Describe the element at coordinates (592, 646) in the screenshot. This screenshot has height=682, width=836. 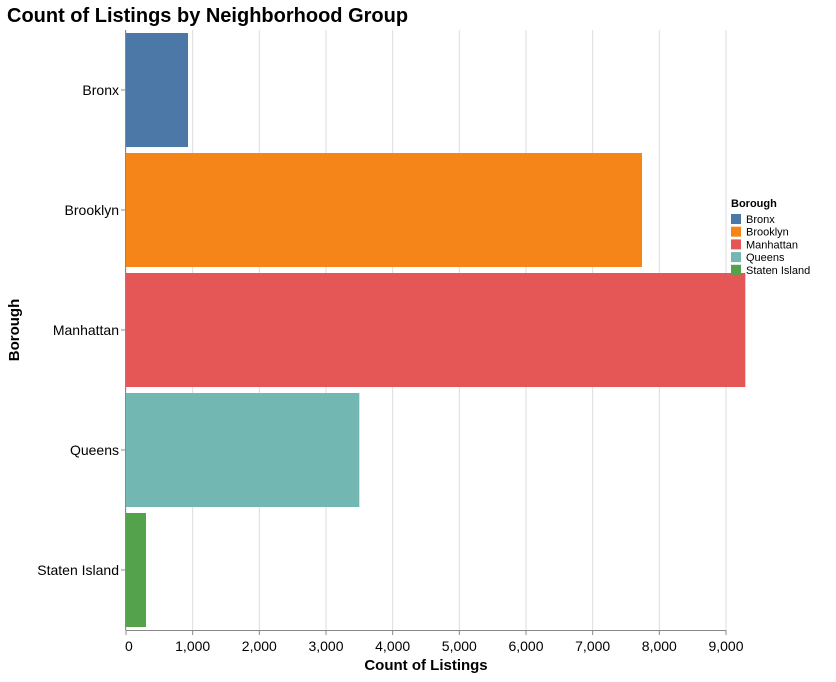
I see `x-tick-label: 7,000` at that location.